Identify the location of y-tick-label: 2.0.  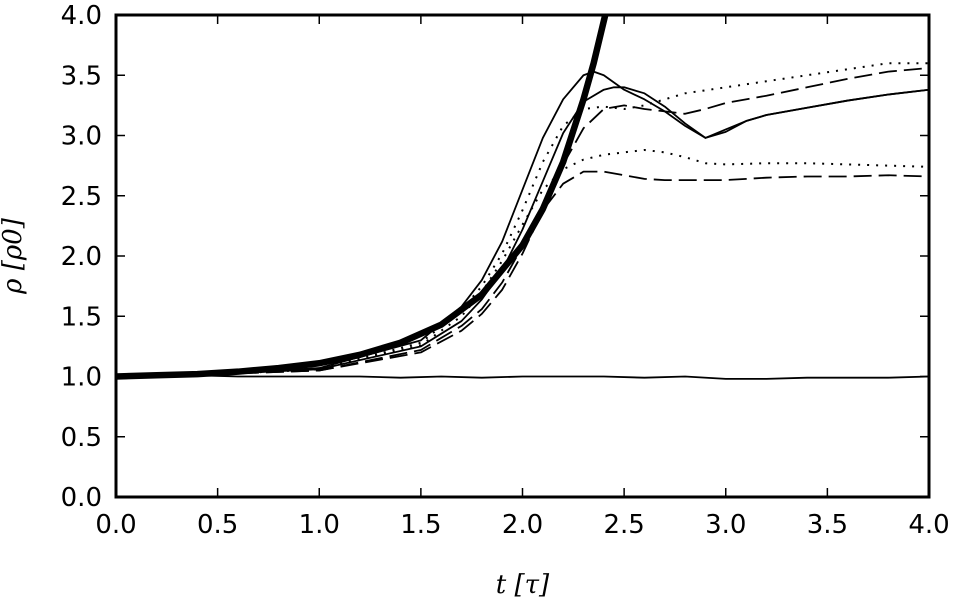
(81, 257).